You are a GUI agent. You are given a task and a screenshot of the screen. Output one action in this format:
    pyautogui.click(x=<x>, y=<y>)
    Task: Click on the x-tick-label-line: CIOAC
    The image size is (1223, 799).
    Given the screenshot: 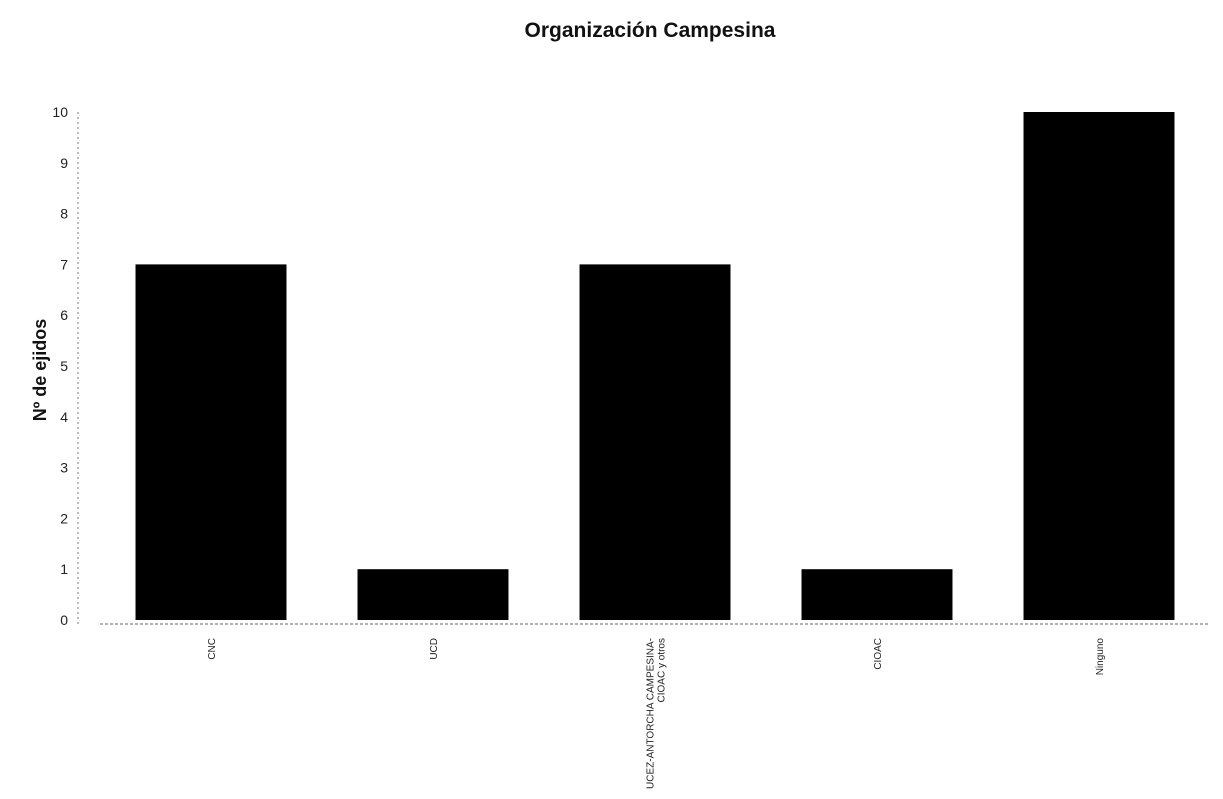 What is the action you would take?
    pyautogui.click(x=878, y=654)
    